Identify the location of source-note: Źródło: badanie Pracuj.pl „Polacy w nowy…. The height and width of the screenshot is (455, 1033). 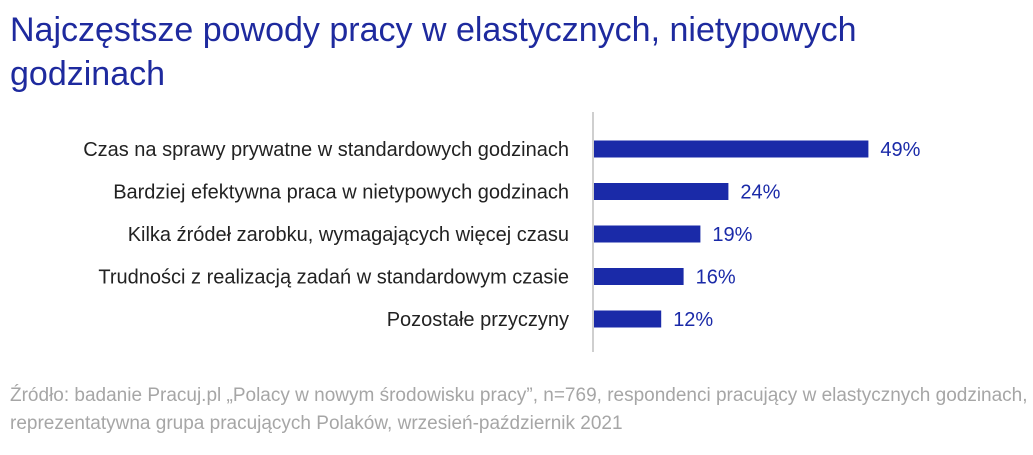
(519, 409).